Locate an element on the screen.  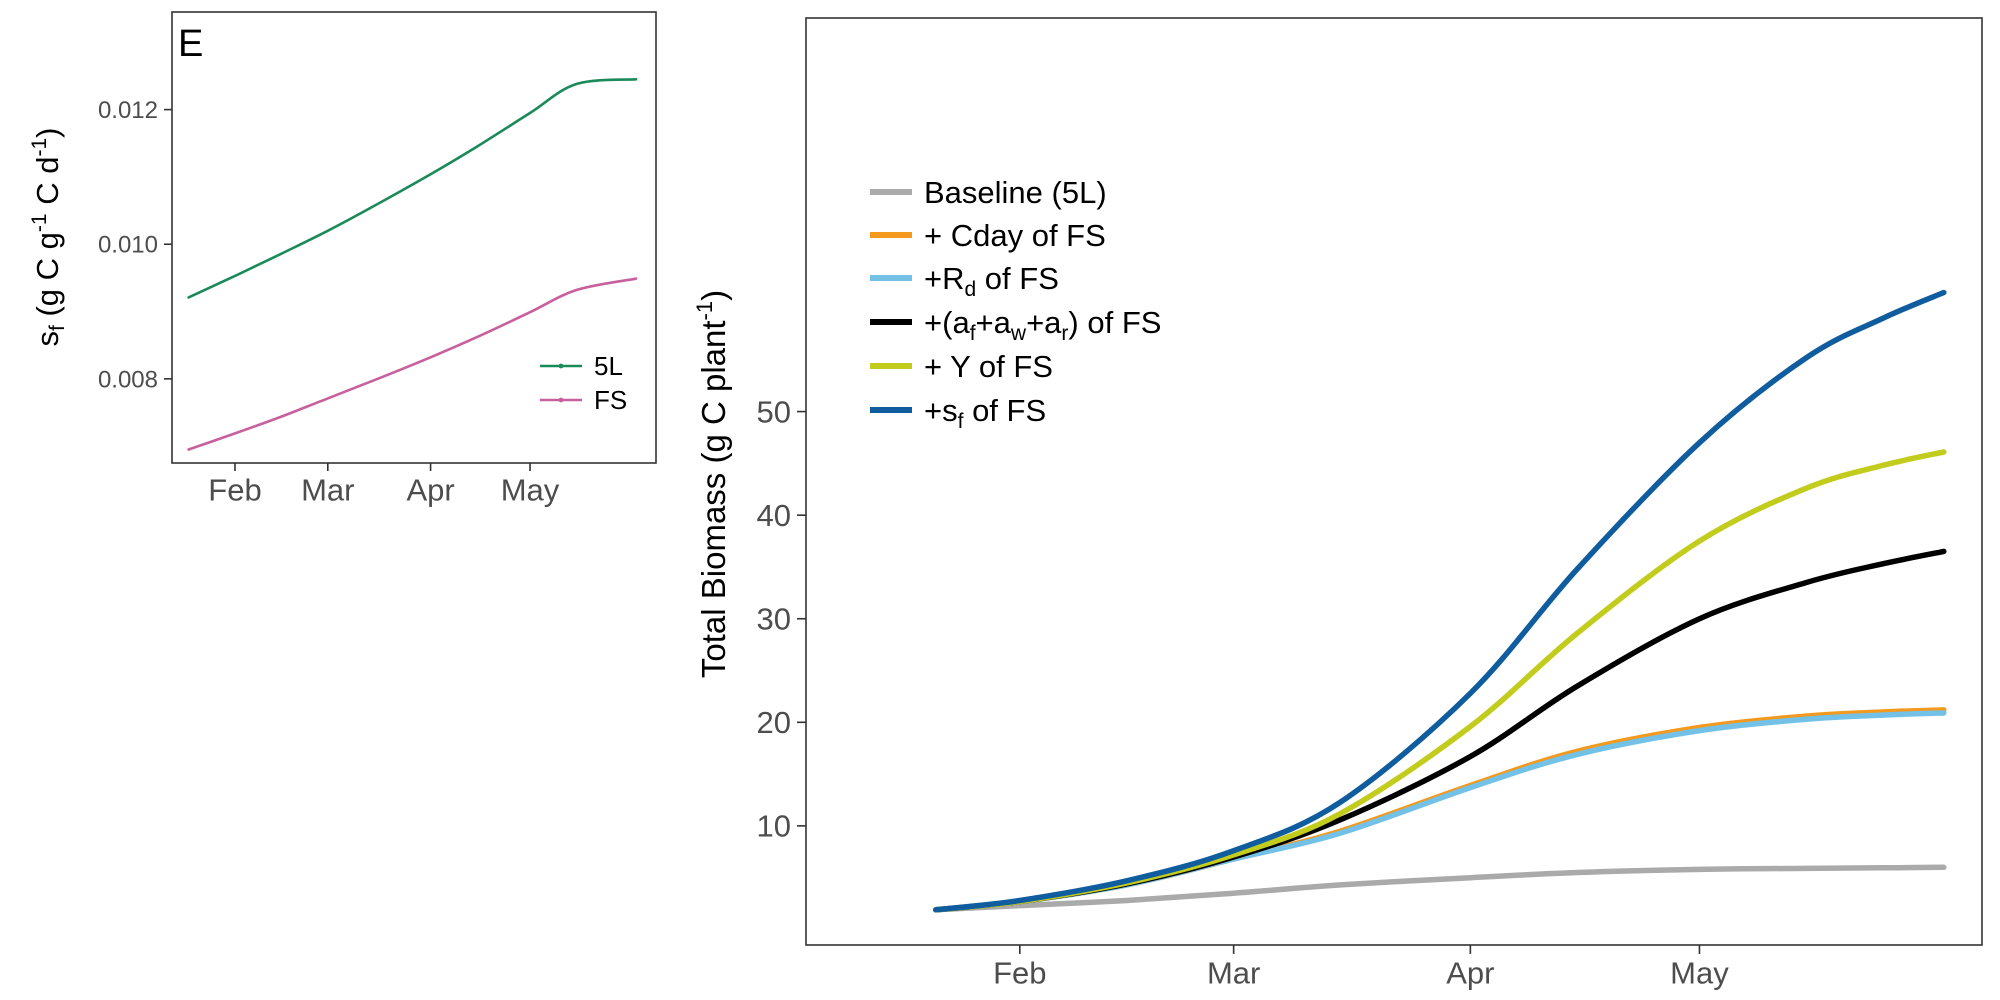
legend-label-baseline: Baseline (5L) is located at coordinates (1015, 192).